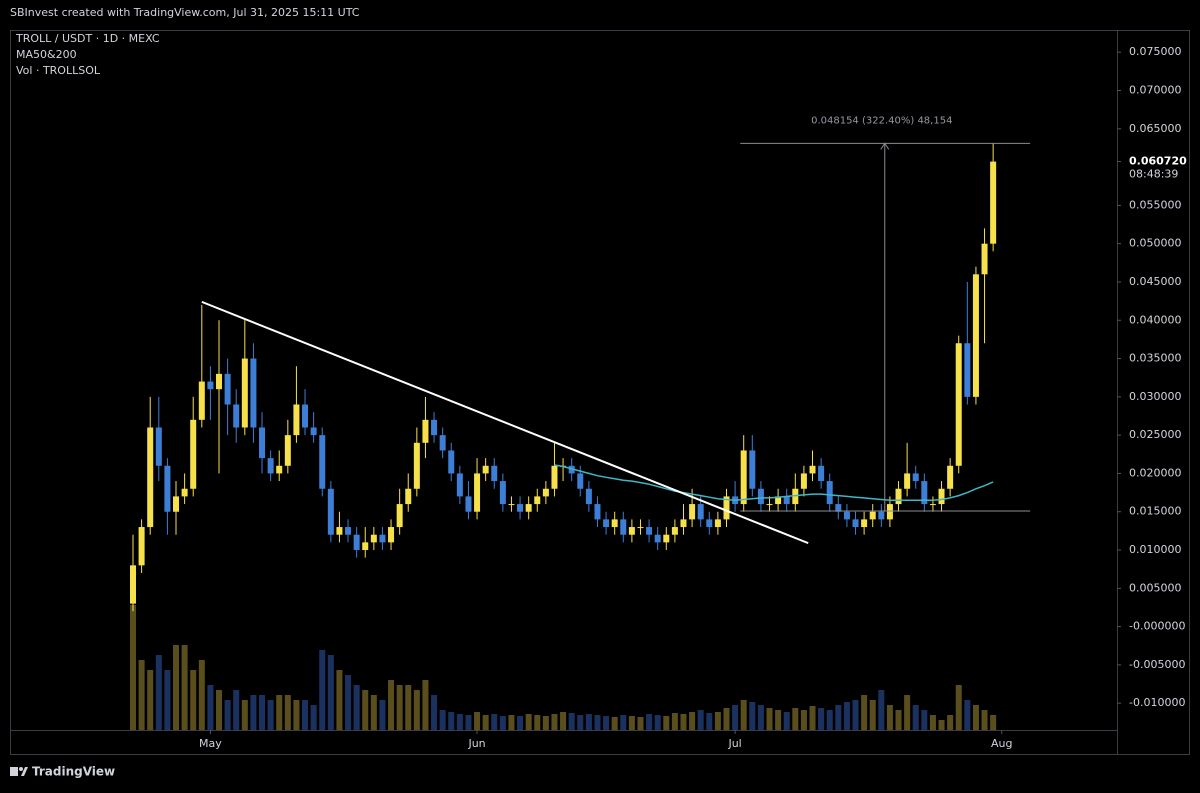 The image size is (1200, 793). Describe the element at coordinates (1155, 396) in the screenshot. I see `y-tick-label: 0.030000` at that location.